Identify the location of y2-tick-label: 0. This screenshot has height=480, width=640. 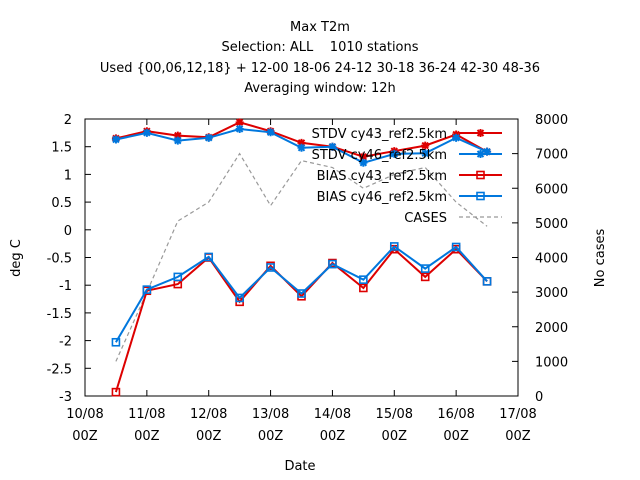
(539, 397).